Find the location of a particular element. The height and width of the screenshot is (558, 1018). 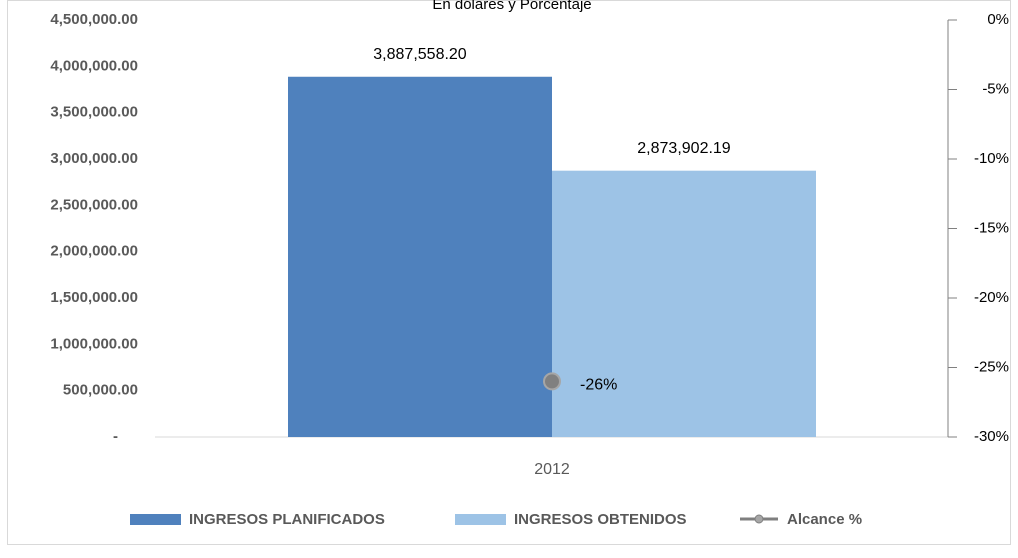

right-axis-tick-label: -20% is located at coordinates (991, 297).